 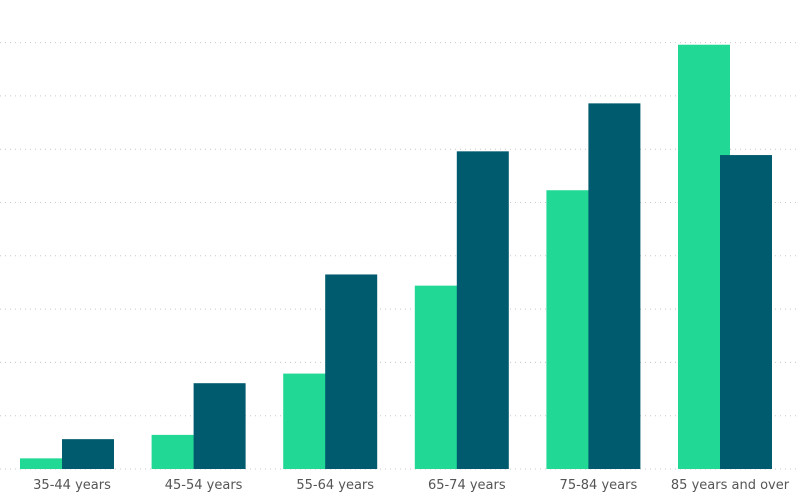 What do you see at coordinates (219, 426) in the screenshot?
I see `bar-series-2-45-54-years` at bounding box center [219, 426].